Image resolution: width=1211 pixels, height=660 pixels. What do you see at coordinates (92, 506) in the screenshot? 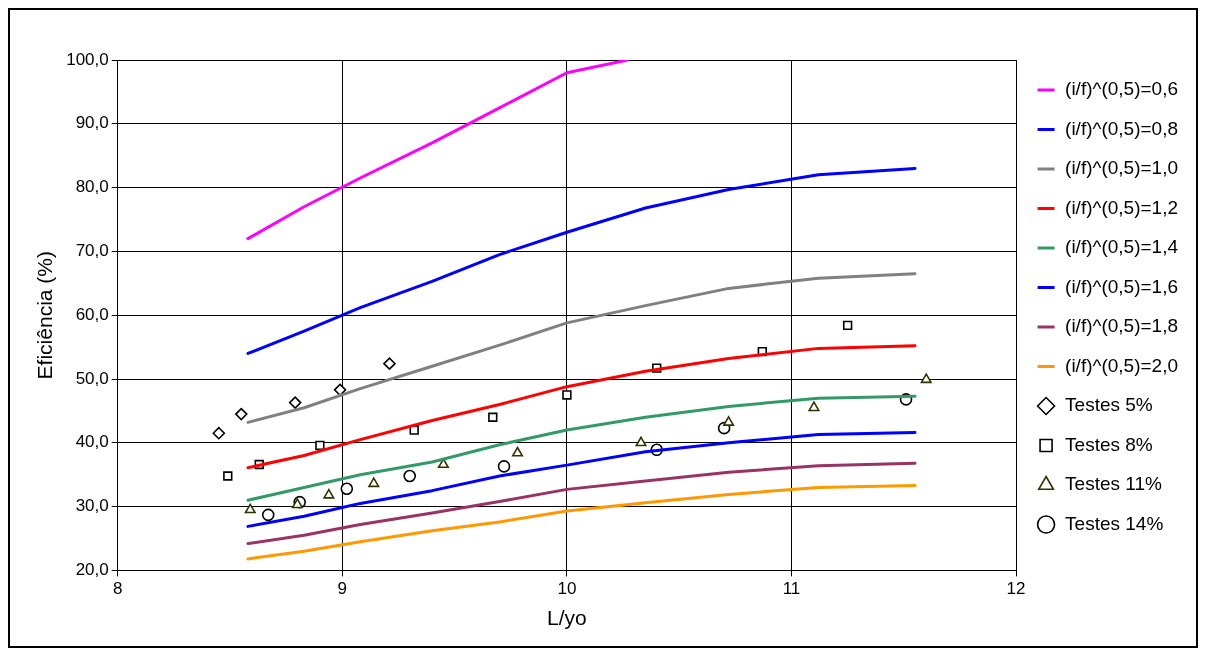
I see `y-tick-label: 30,0` at bounding box center [92, 506].